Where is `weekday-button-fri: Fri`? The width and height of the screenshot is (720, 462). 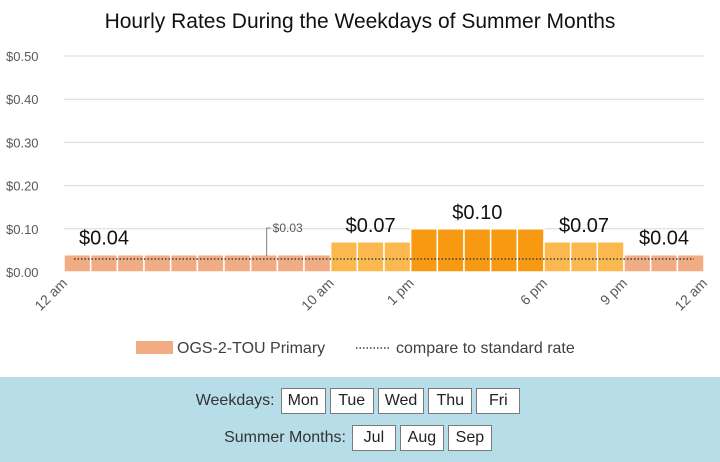 weekday-button-fri: Fri is located at coordinates (498, 401).